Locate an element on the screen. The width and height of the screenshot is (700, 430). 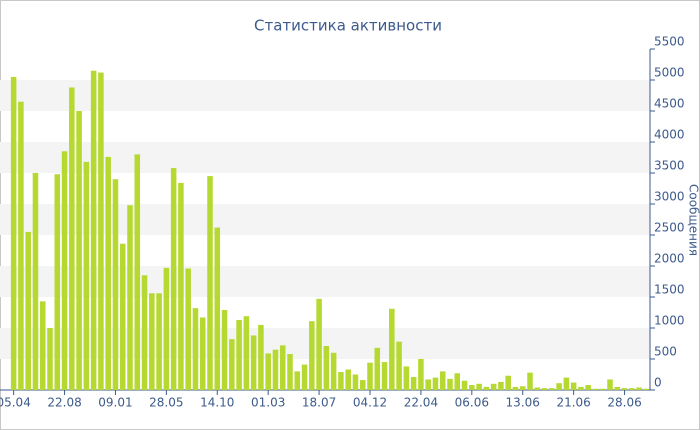
x-tick-label: 22.04 is located at coordinates (421, 403).